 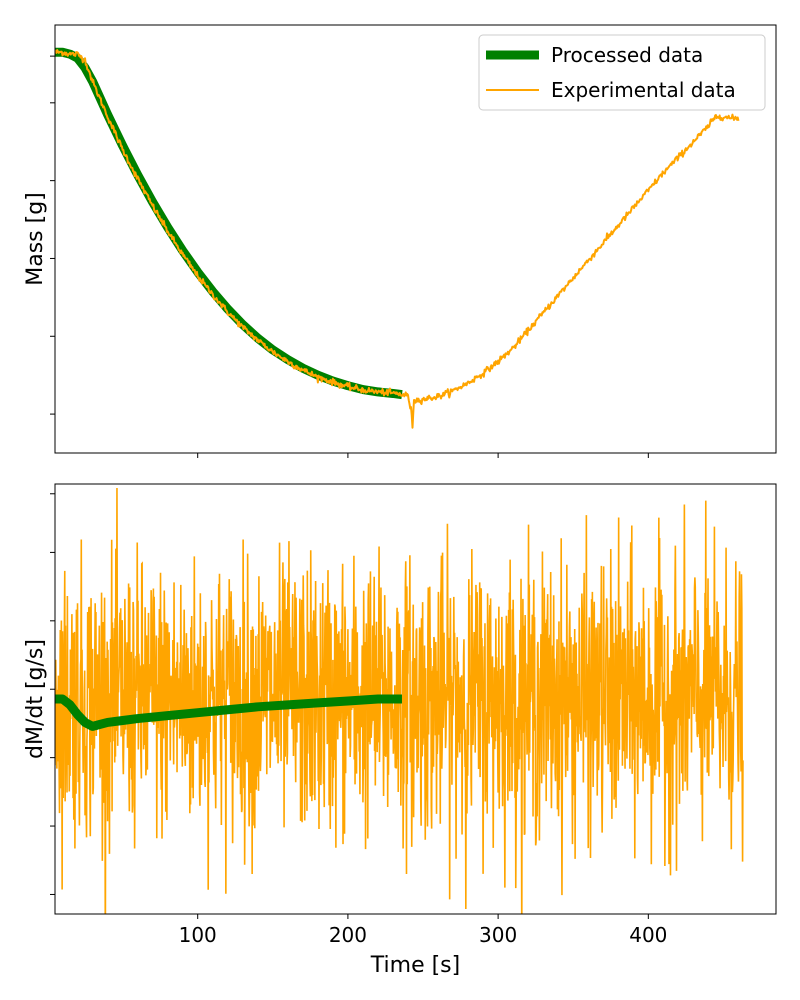 What do you see at coordinates (415, 965) in the screenshot?
I see `x-axis-label: Time [s]` at bounding box center [415, 965].